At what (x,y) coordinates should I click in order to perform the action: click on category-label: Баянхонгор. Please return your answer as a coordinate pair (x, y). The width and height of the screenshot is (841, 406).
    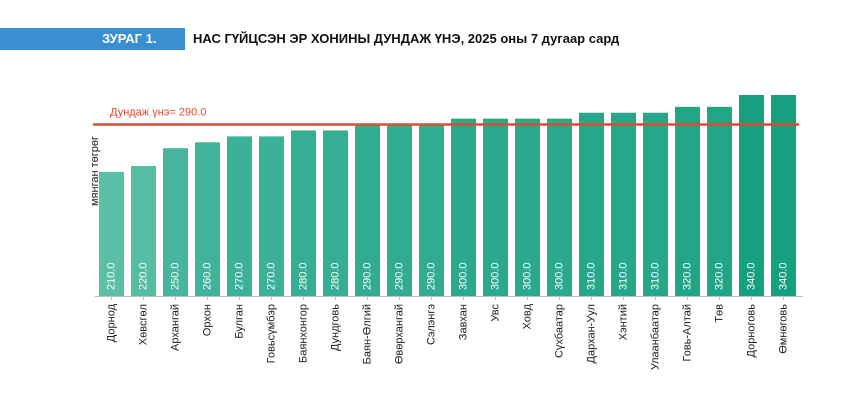
    Looking at the image, I should click on (303, 333).